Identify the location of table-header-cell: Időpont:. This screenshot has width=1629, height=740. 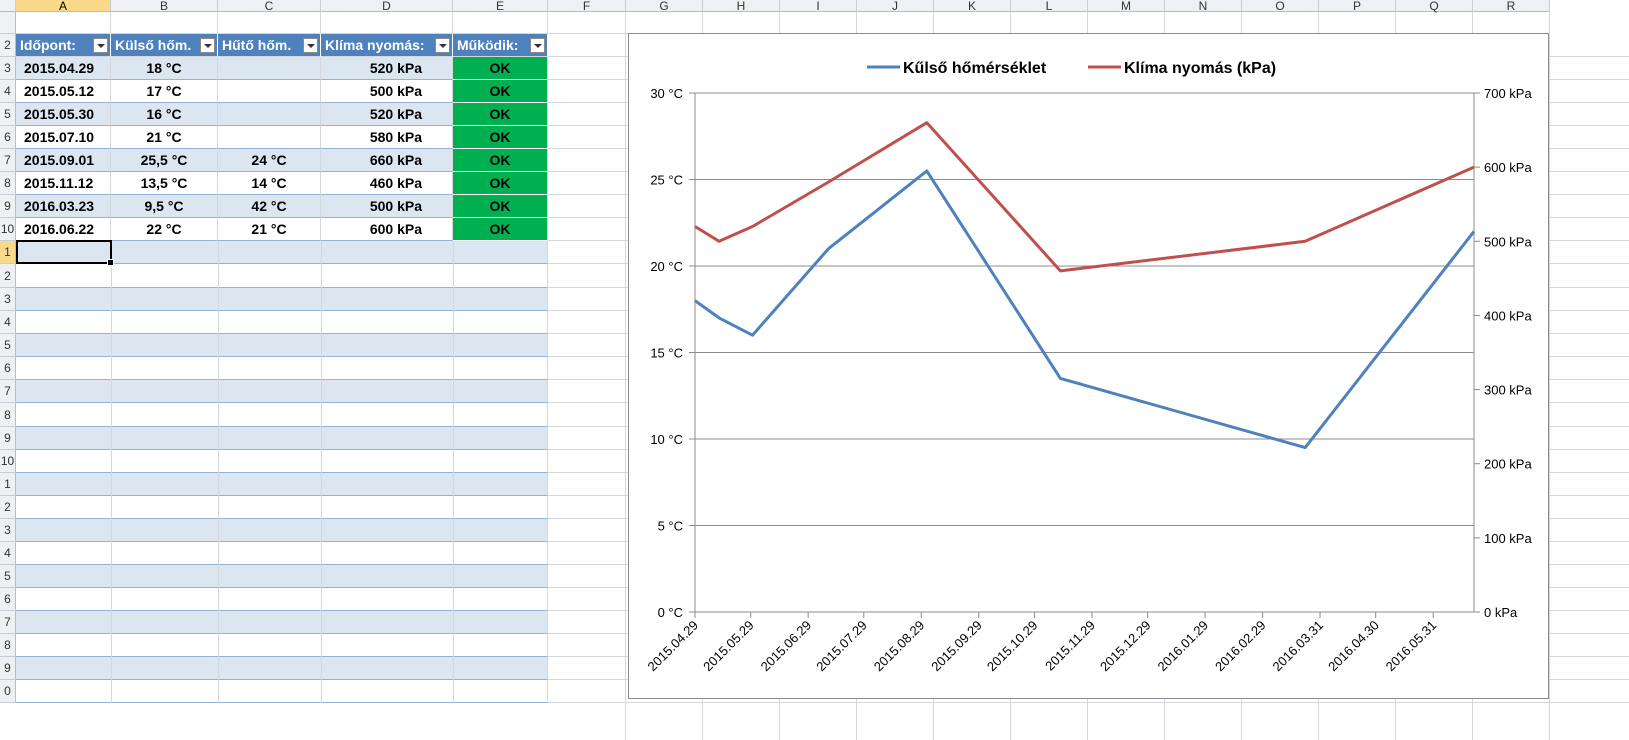
(63, 45).